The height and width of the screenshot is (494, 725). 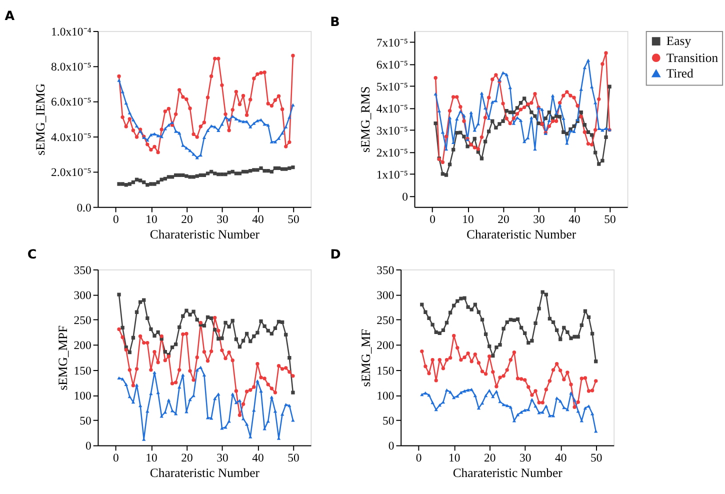 I want to click on legend-label: Tired, so click(x=680, y=73).